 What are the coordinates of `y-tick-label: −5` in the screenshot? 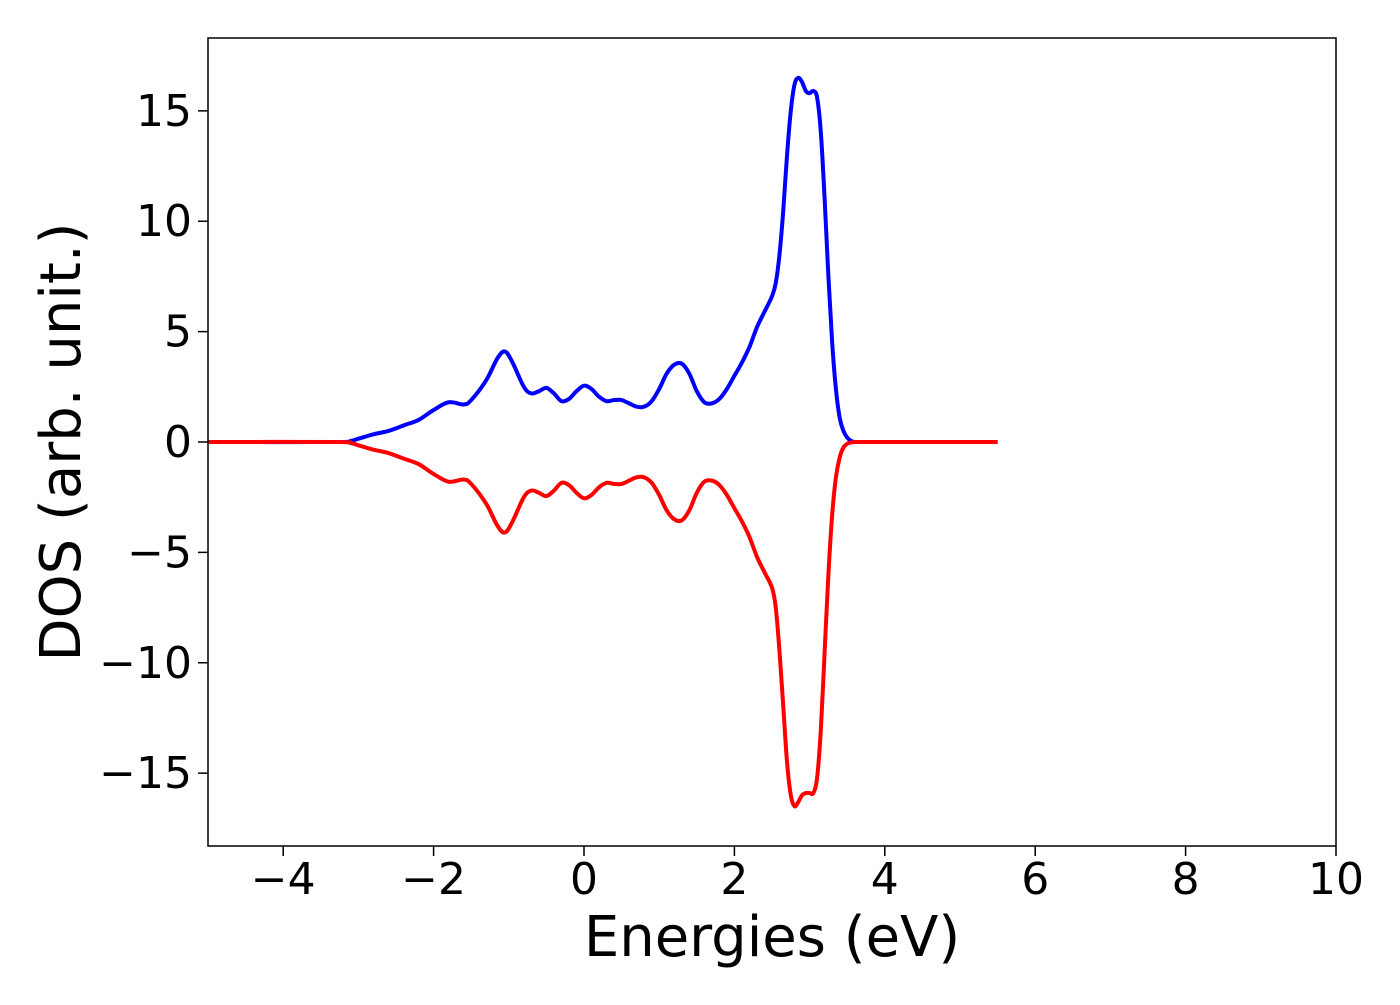 It's located at (159, 552).